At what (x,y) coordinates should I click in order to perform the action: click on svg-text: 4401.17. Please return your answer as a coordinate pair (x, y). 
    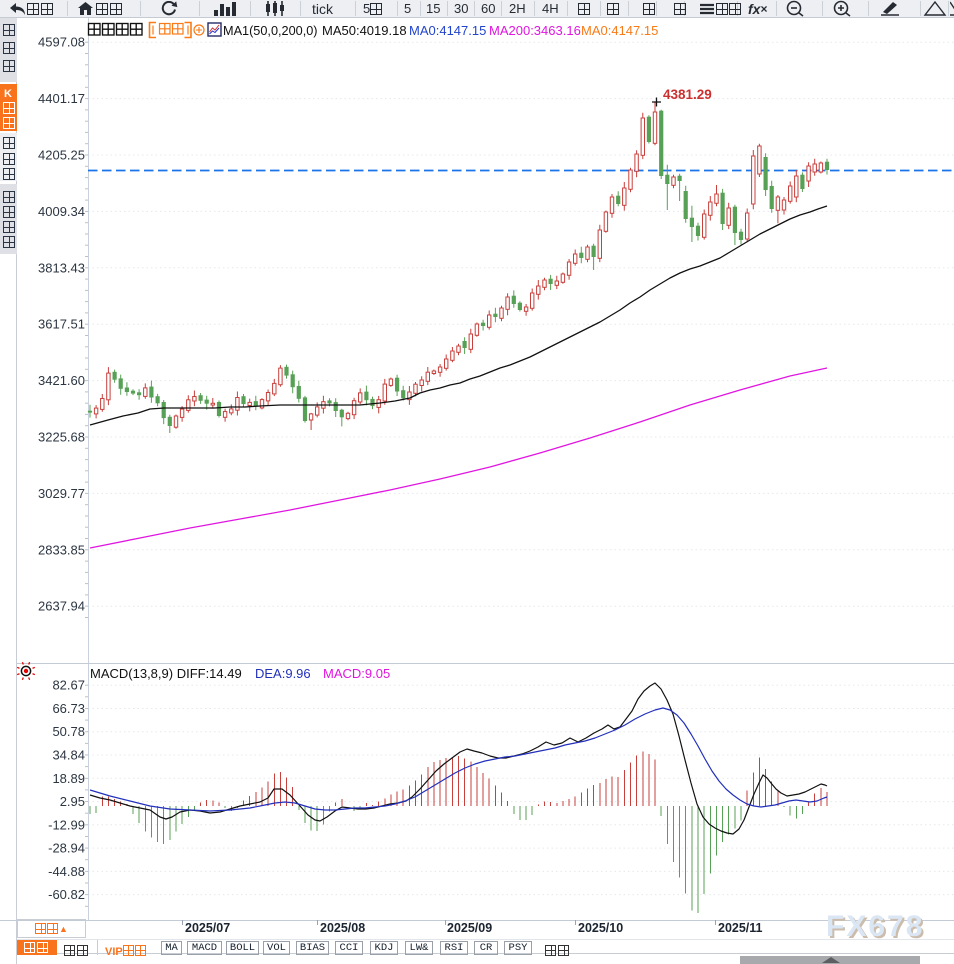
    Looking at the image, I should click on (61, 98).